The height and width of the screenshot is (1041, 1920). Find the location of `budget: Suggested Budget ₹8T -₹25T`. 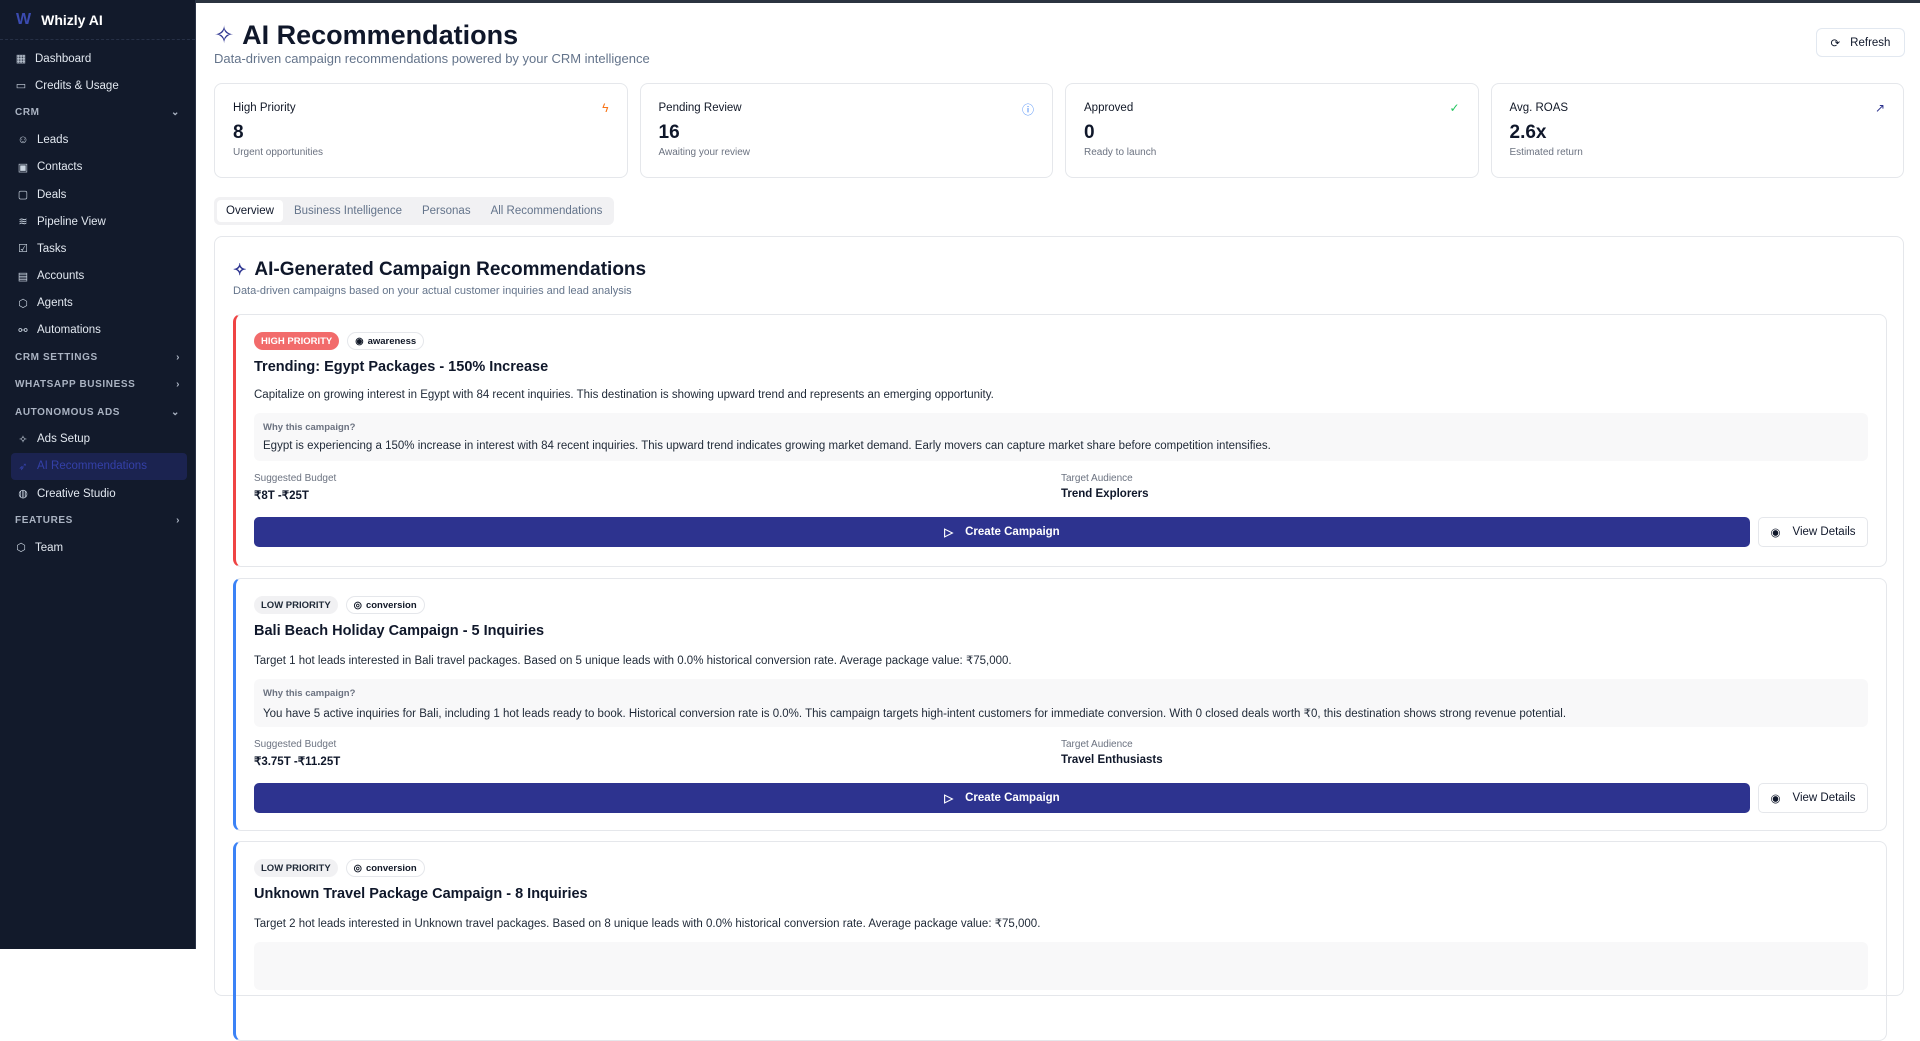

budget: Suggested Budget ₹8T -₹25T is located at coordinates (657, 487).